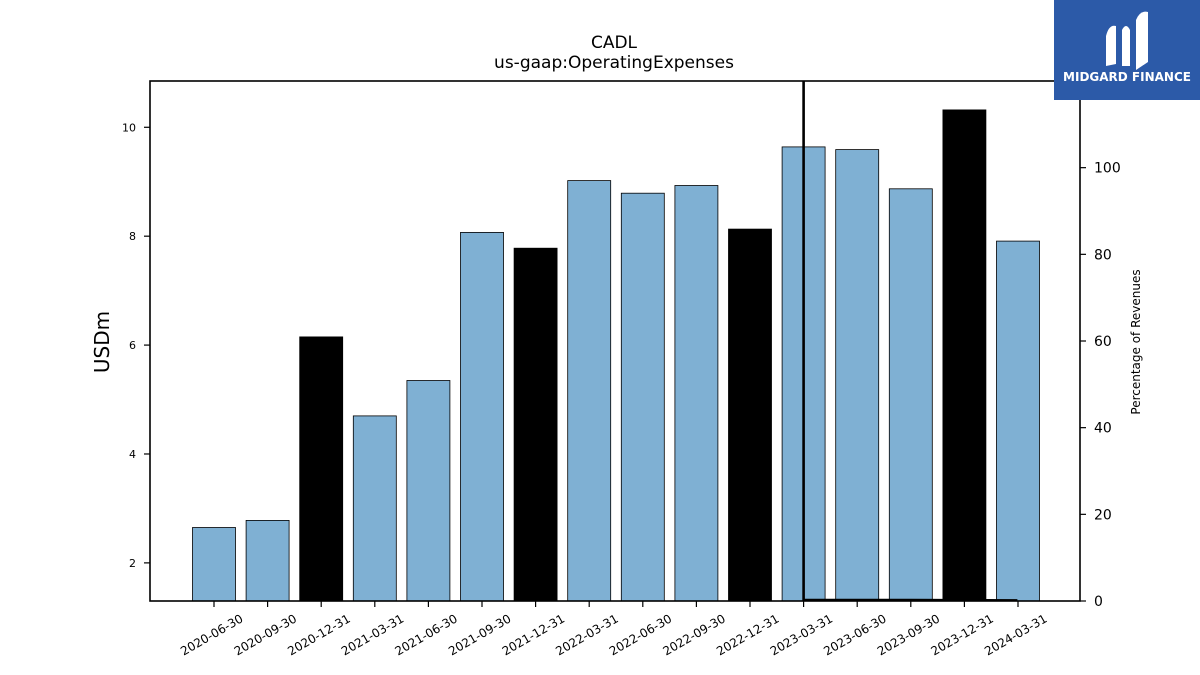 The height and width of the screenshot is (675, 1200). I want to click on y2-axis-ticks: 0 20 40 60 80 100, so click(1100, 385).